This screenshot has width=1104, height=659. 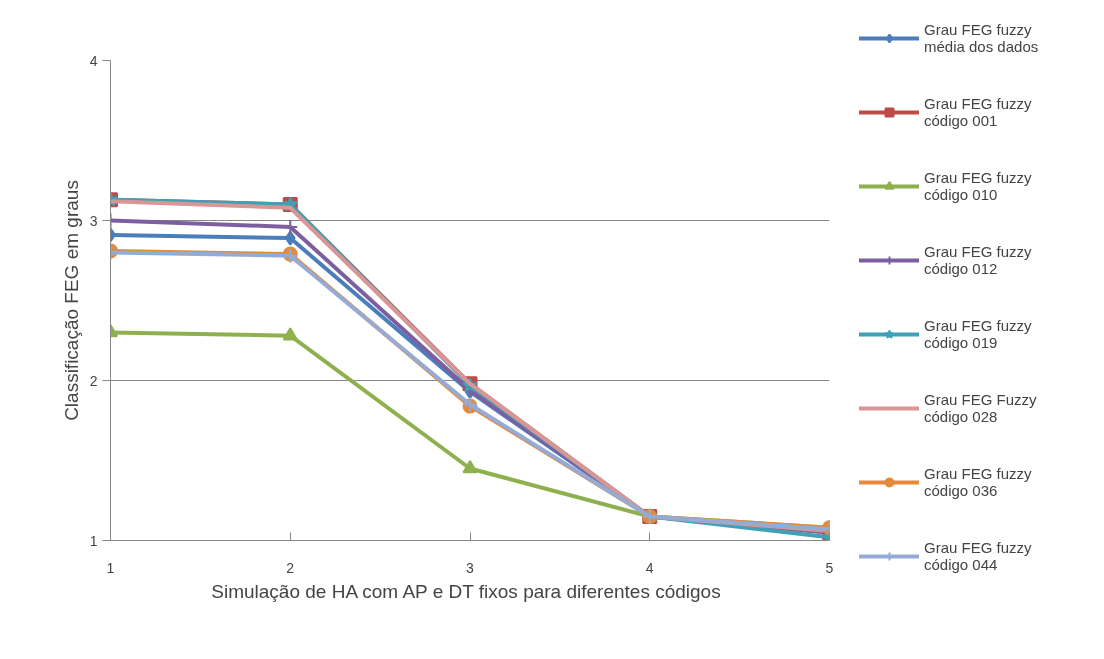 I want to click on legend-label: Grau FEG fuzzy código 019, so click(x=978, y=333).